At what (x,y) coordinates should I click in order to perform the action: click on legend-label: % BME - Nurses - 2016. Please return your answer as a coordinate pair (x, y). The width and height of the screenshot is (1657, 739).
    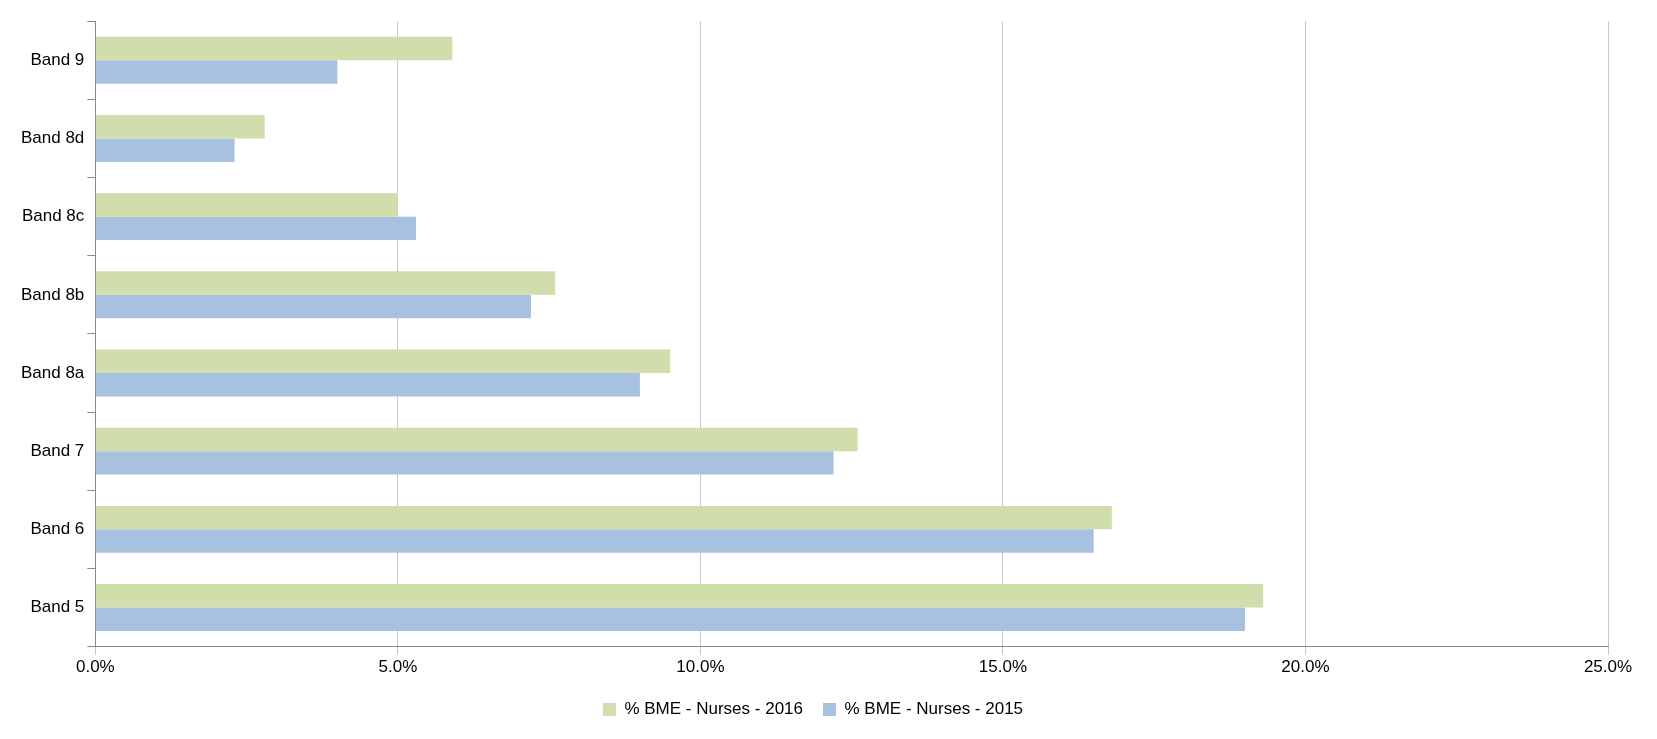
    Looking at the image, I should click on (713, 709).